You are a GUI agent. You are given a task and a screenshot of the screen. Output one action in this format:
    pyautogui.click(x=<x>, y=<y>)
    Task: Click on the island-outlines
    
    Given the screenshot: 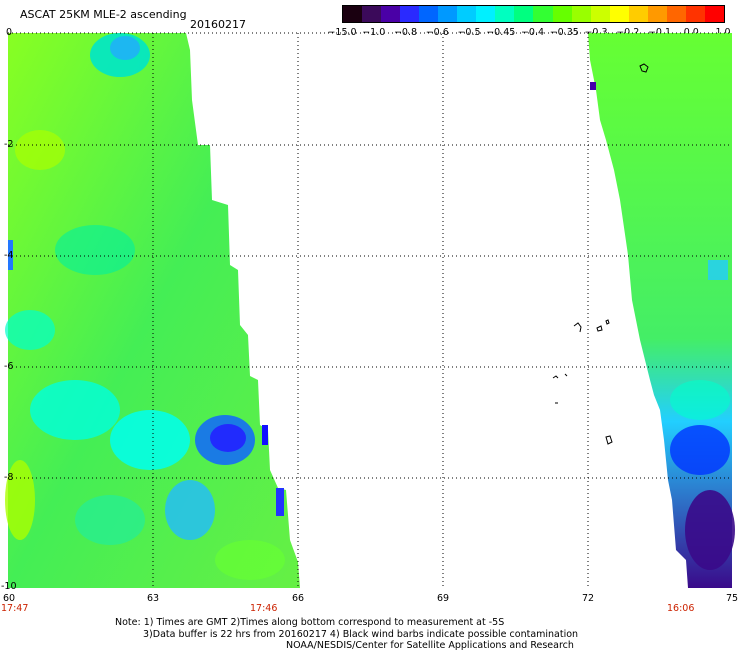 What is the action you would take?
    pyautogui.click(x=600, y=254)
    